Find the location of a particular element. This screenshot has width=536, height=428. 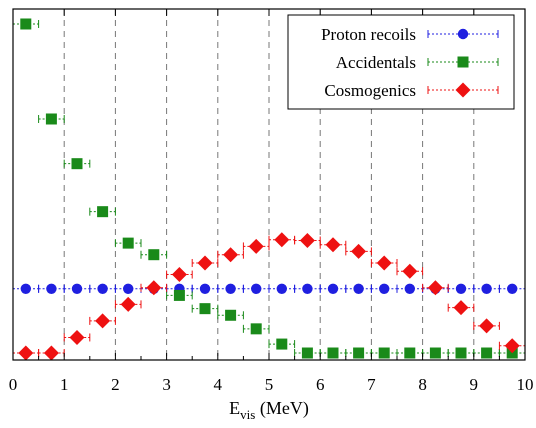

x-tick-label: 1 is located at coordinates (64, 384).